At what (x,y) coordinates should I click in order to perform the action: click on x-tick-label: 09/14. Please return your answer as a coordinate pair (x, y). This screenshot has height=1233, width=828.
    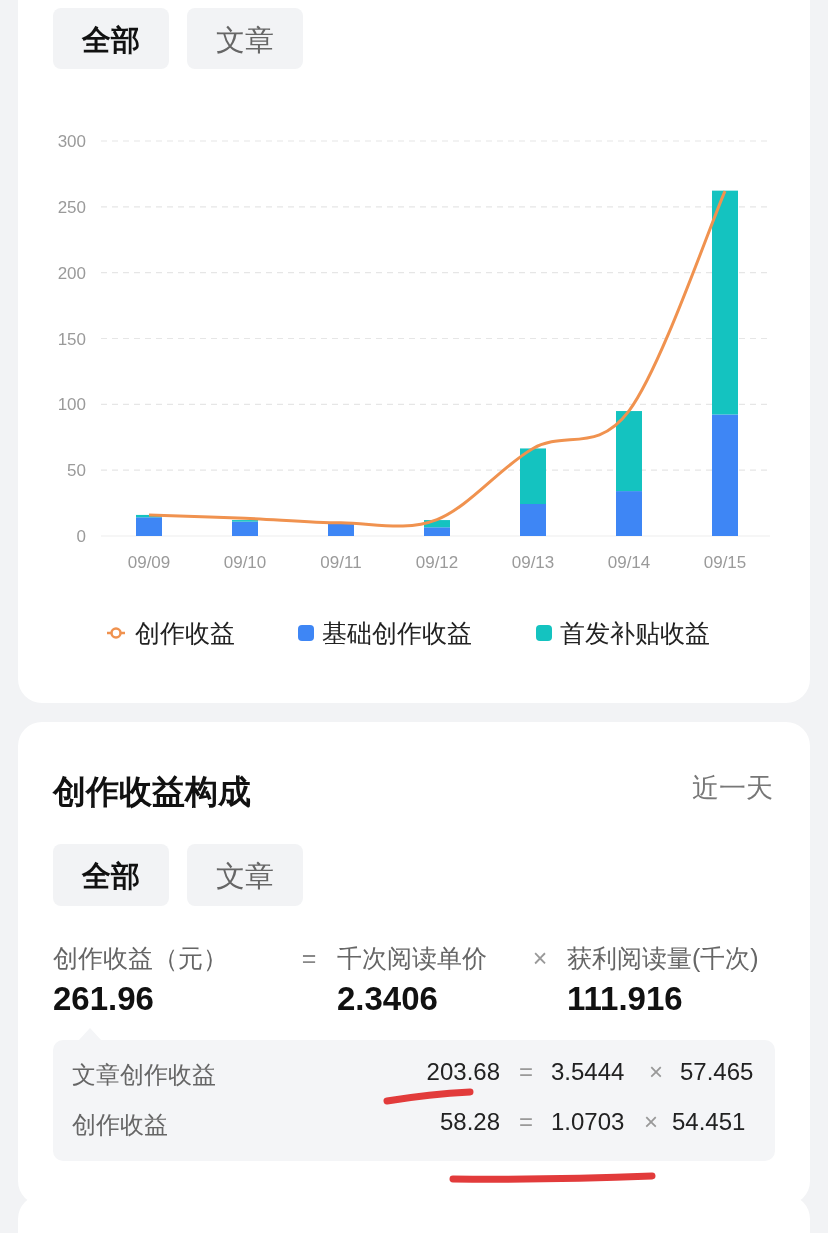
    Looking at the image, I should click on (629, 562).